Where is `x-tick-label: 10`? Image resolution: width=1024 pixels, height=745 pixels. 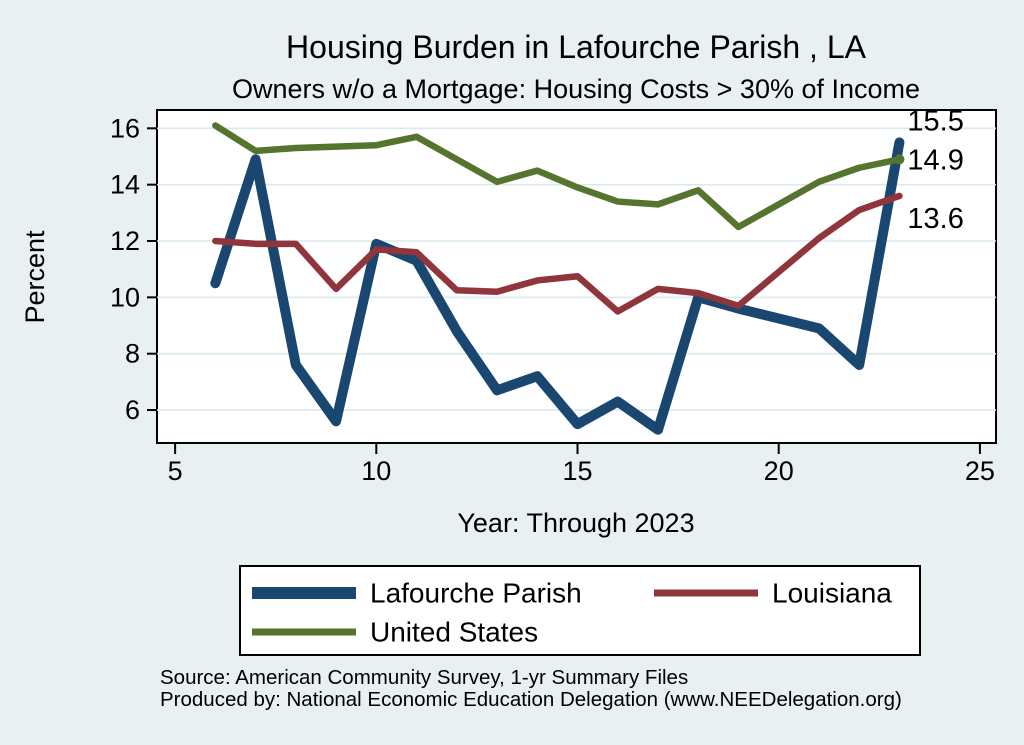
x-tick-label: 10 is located at coordinates (376, 471).